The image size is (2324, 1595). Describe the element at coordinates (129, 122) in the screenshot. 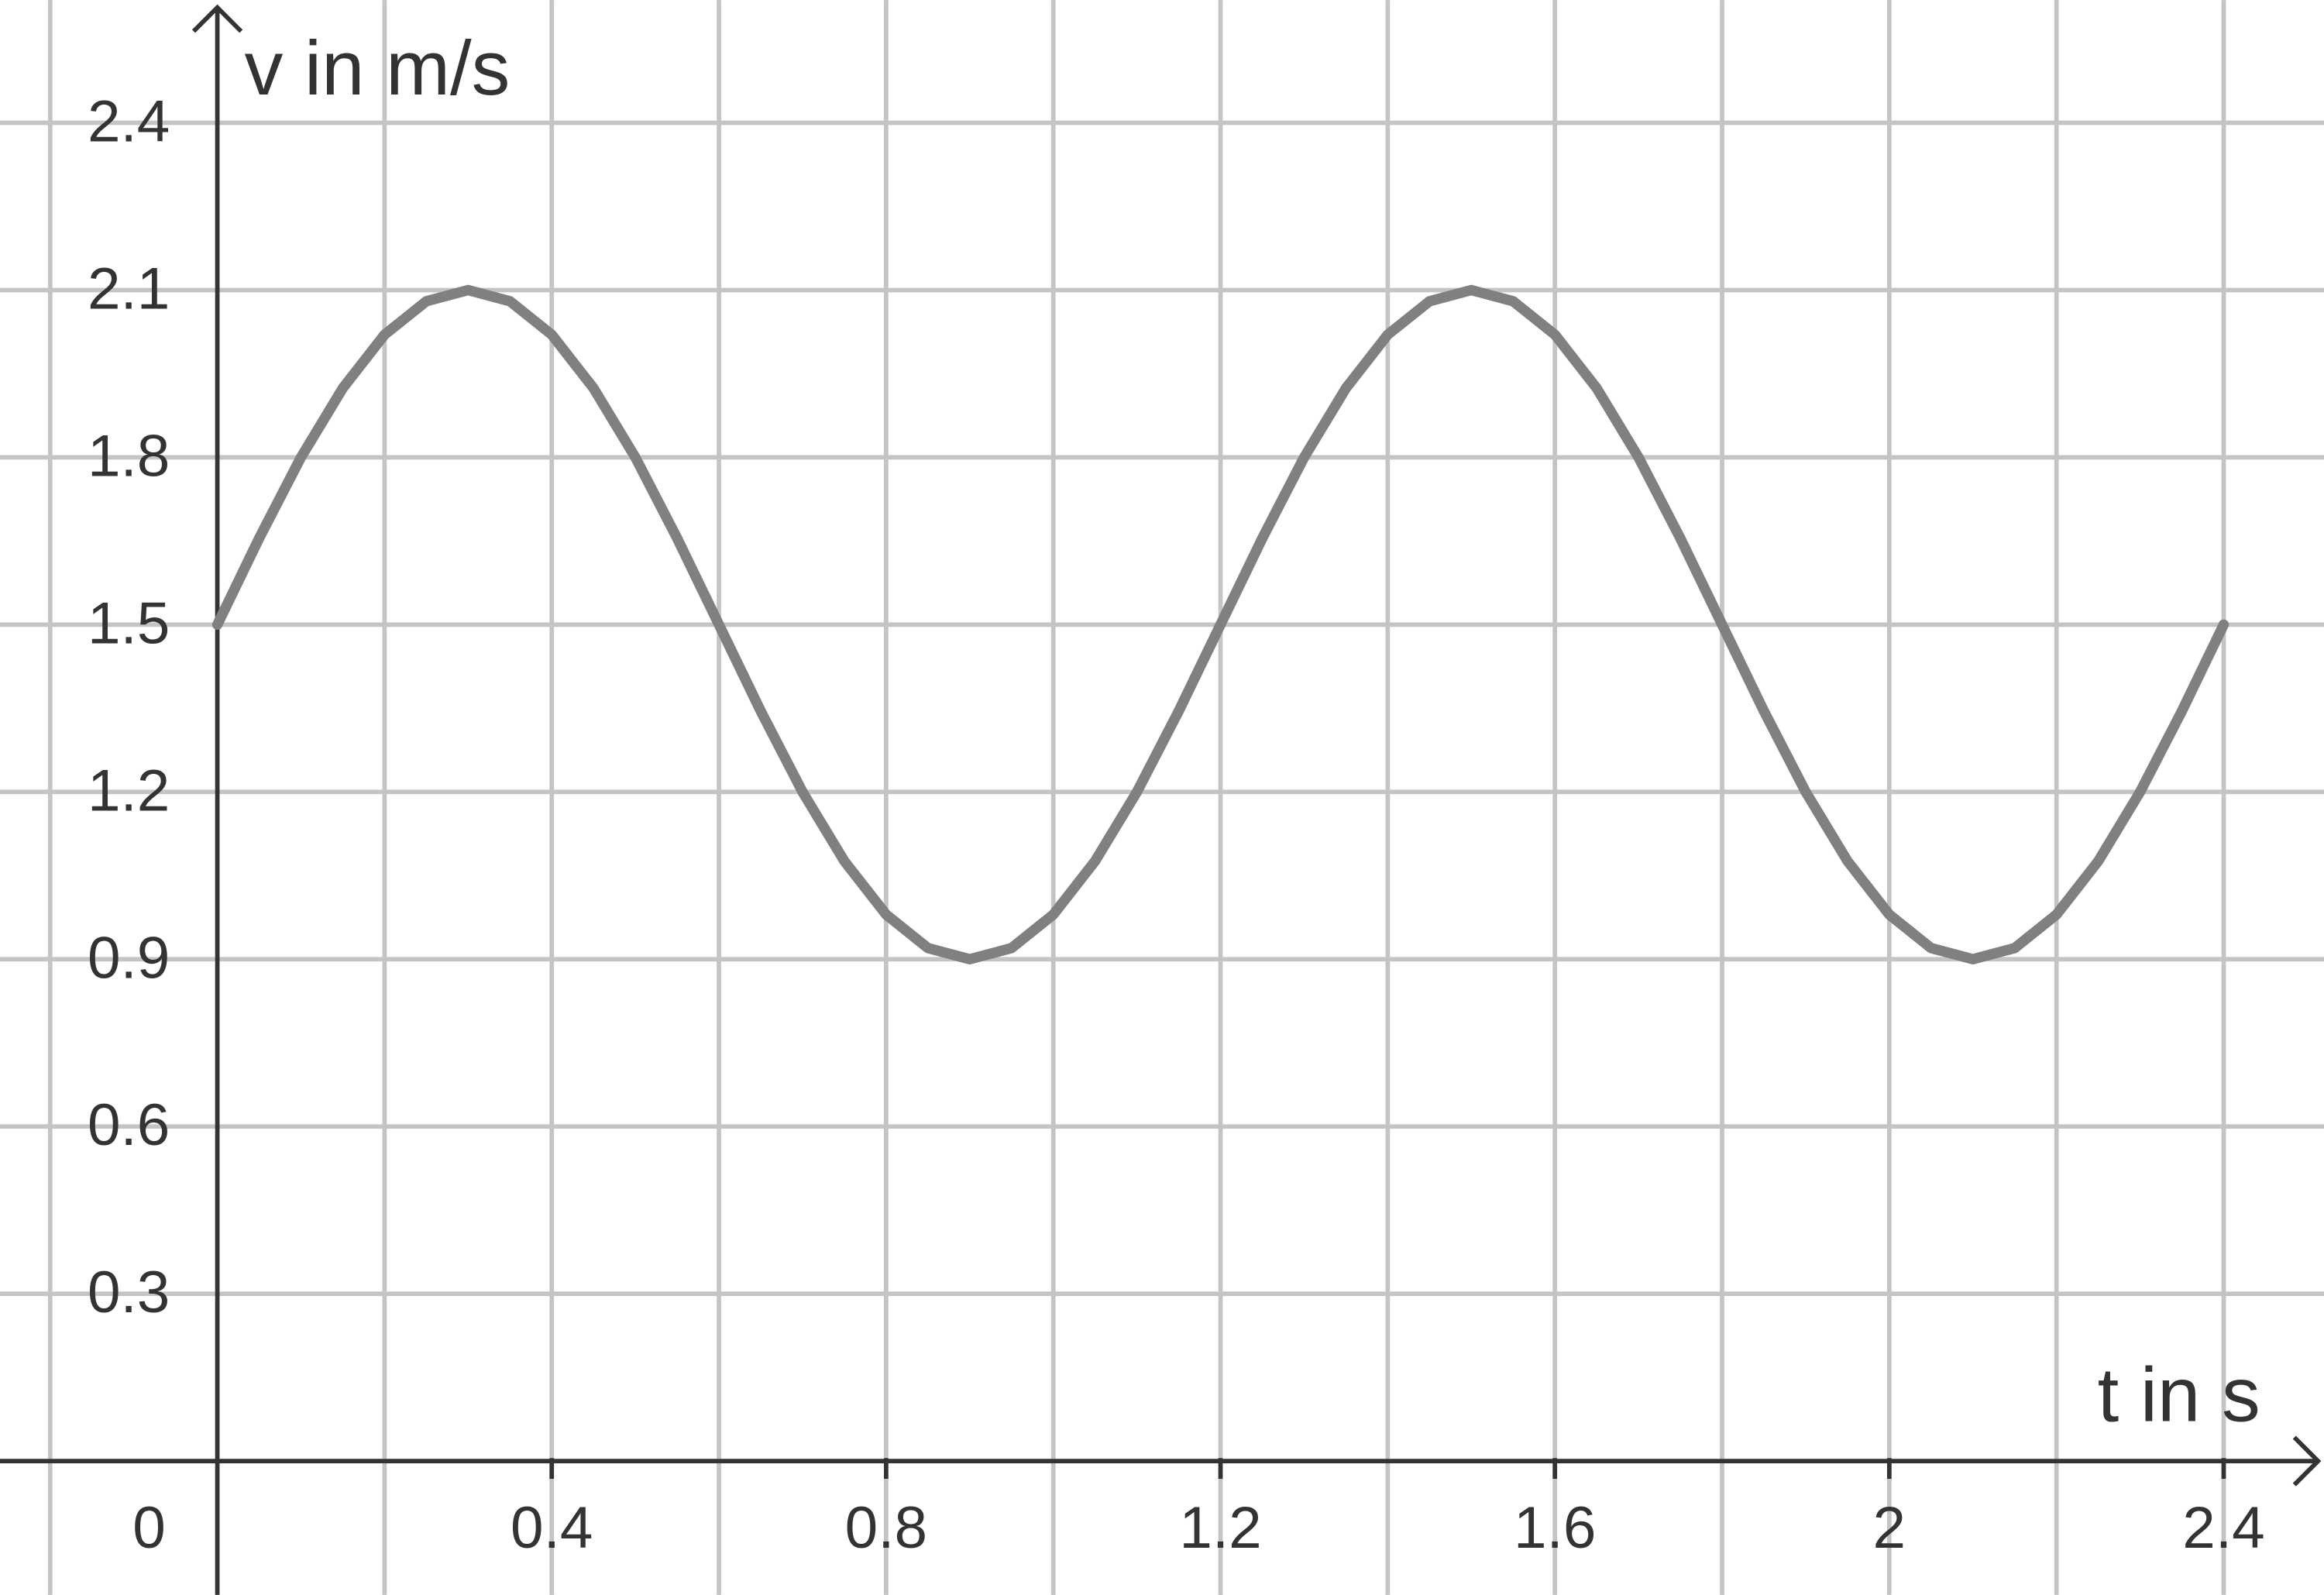

I see `y-tick-label: 2.4` at that location.